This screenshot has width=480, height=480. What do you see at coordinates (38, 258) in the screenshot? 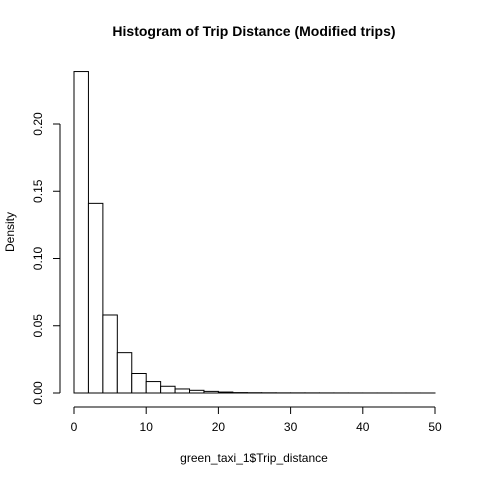
I see `y-tick-label-2: 0.10` at bounding box center [38, 258].